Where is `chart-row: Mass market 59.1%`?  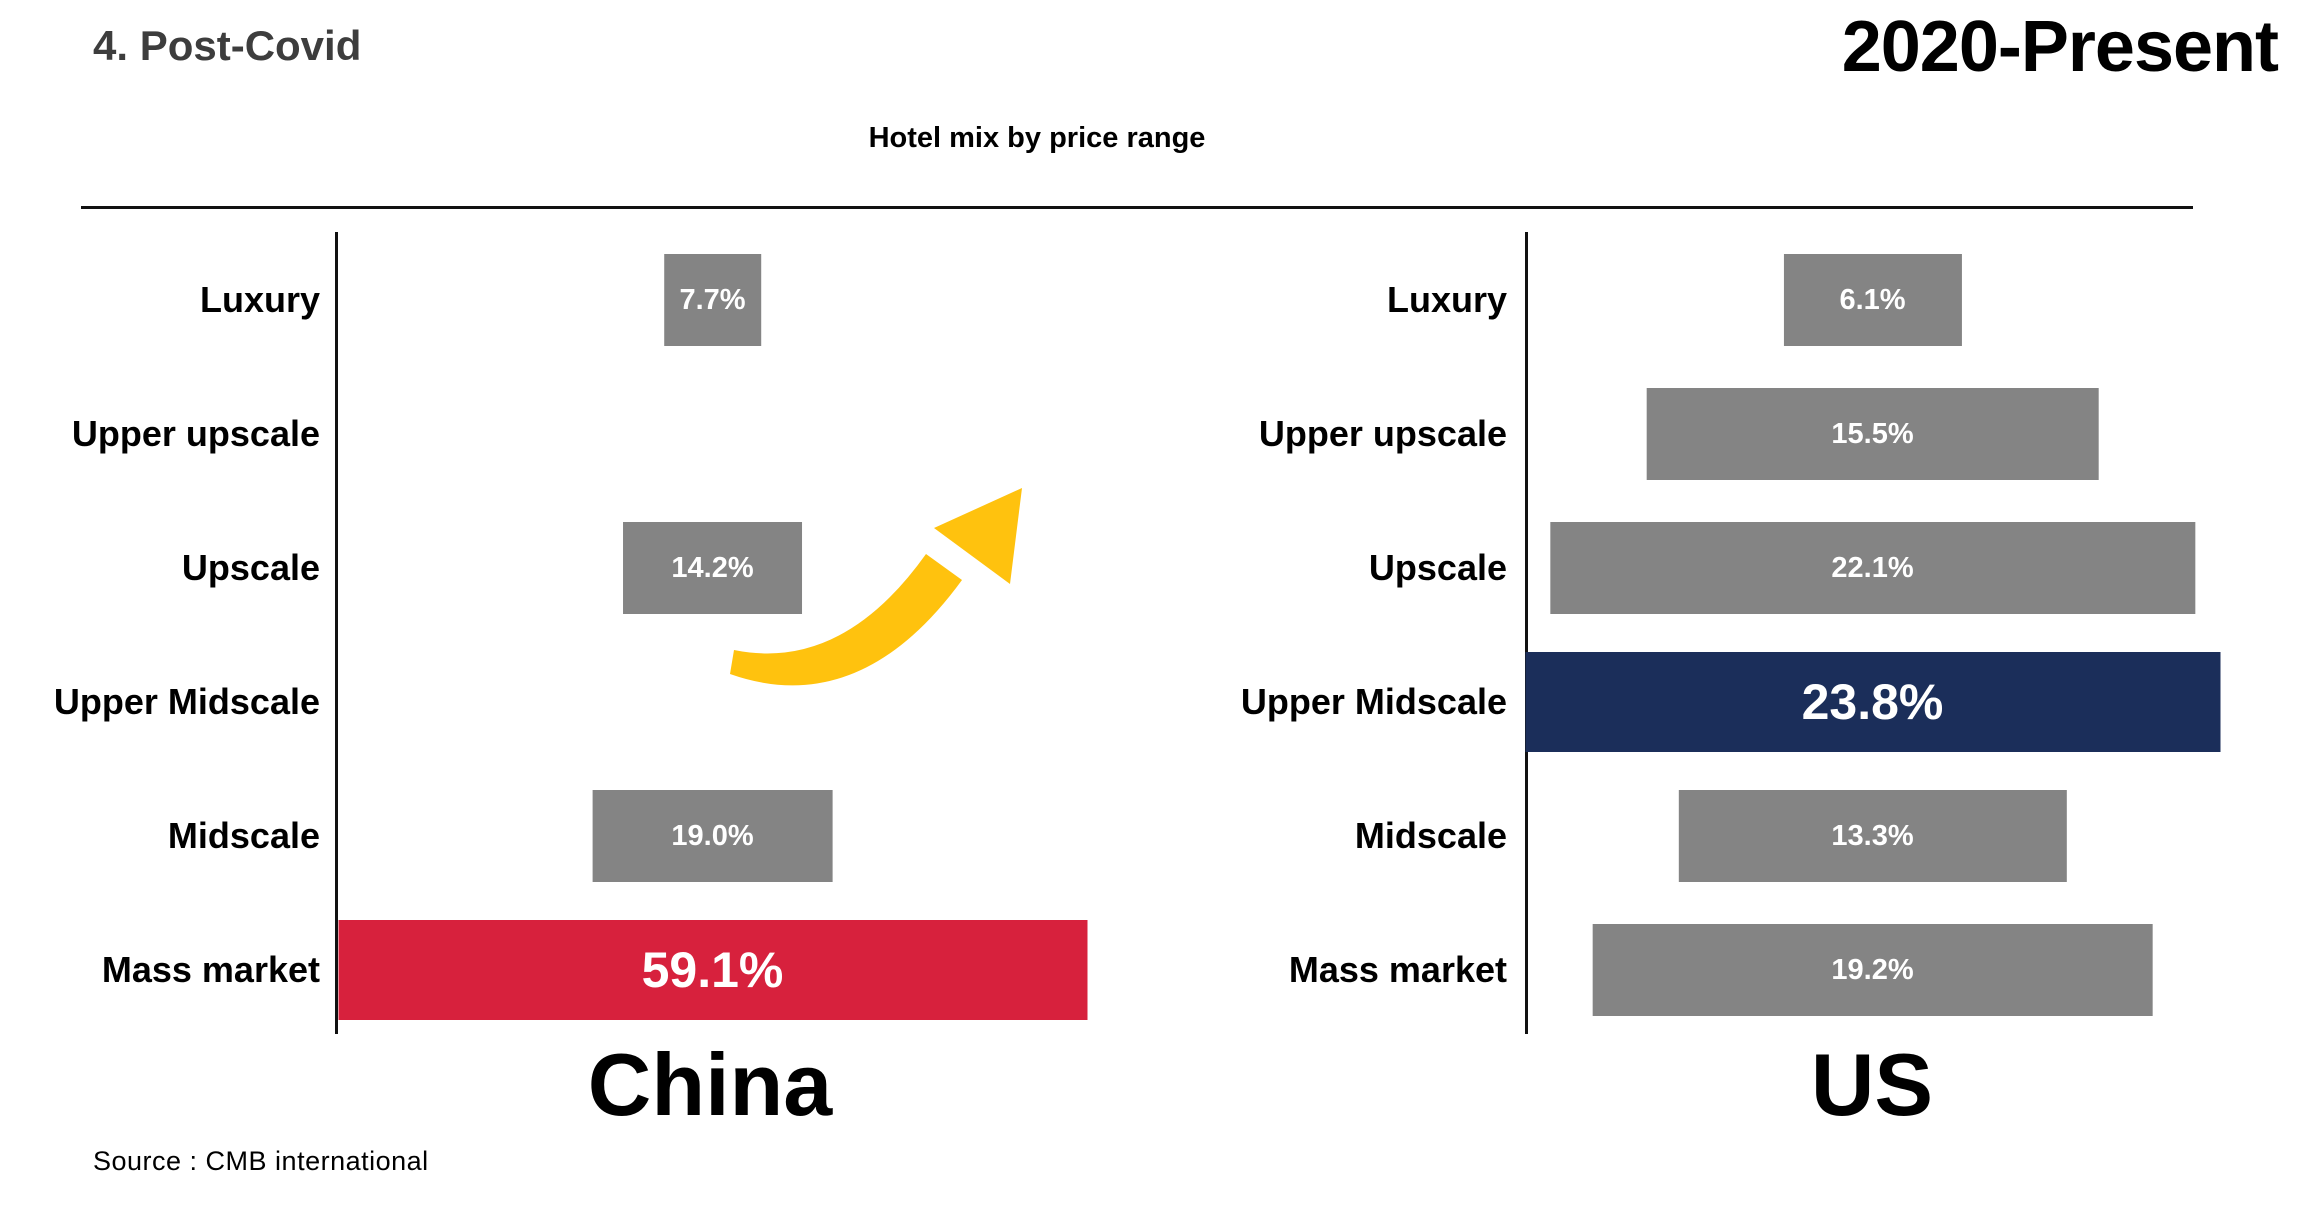
chart-row: Mass market 59.1% is located at coordinates (565, 970).